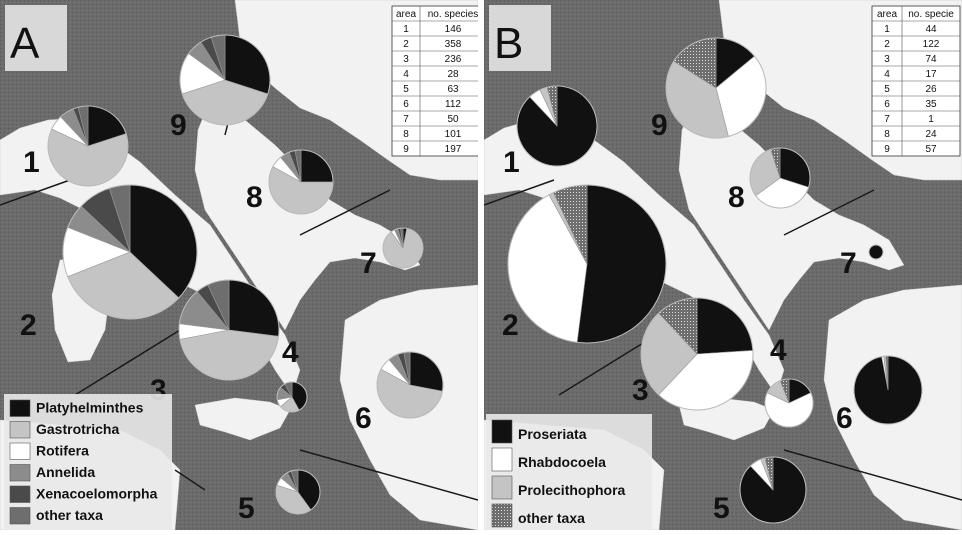 This screenshot has width=962, height=535. What do you see at coordinates (844, 418) in the screenshot?
I see `area-label: 6` at bounding box center [844, 418].